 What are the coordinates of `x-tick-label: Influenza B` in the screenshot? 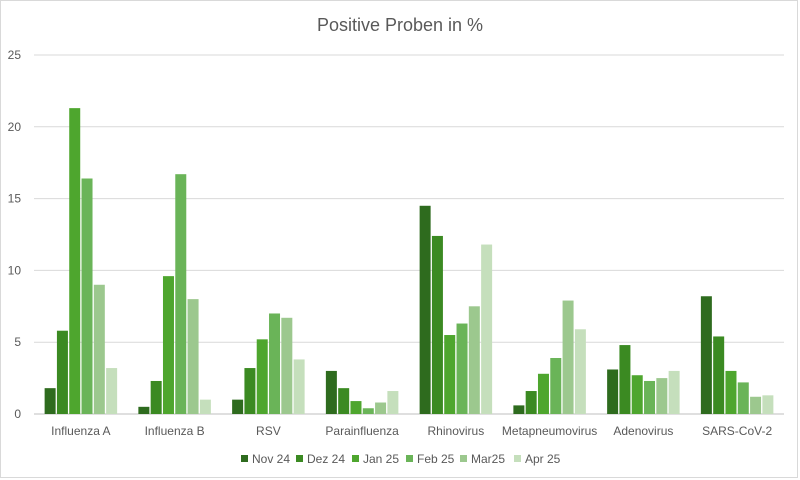 It's located at (175, 431).